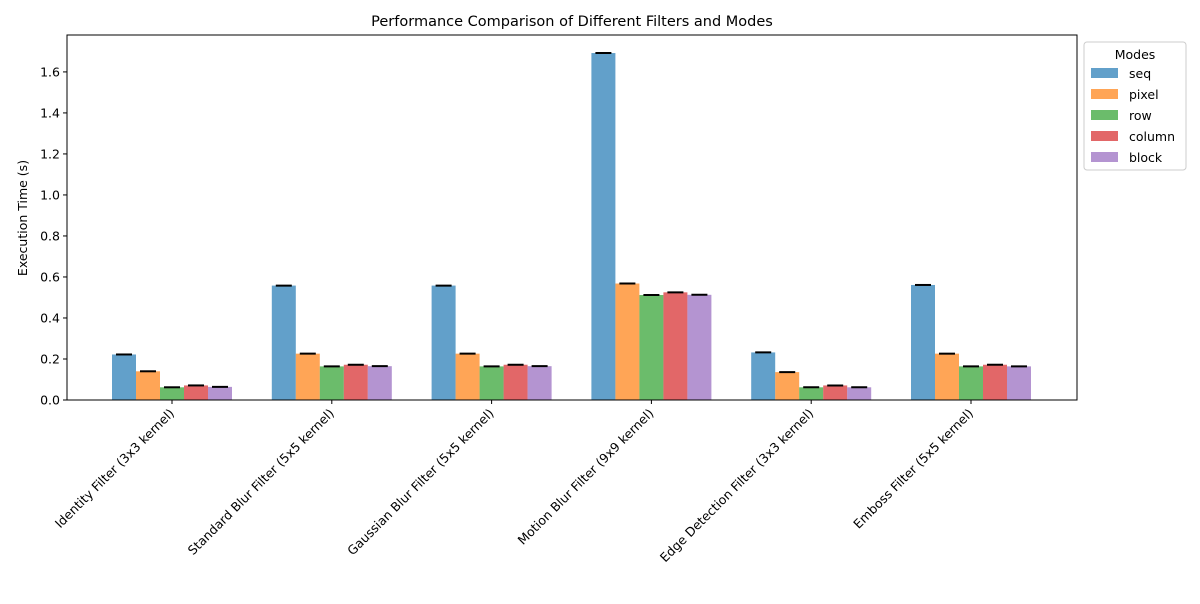  What do you see at coordinates (1152, 136) in the screenshot?
I see `legend-label-column: column` at bounding box center [1152, 136].